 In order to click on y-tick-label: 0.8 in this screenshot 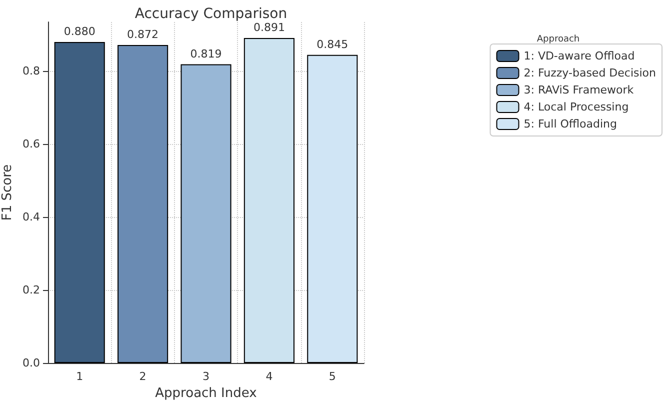, I will do `click(31, 71)`.